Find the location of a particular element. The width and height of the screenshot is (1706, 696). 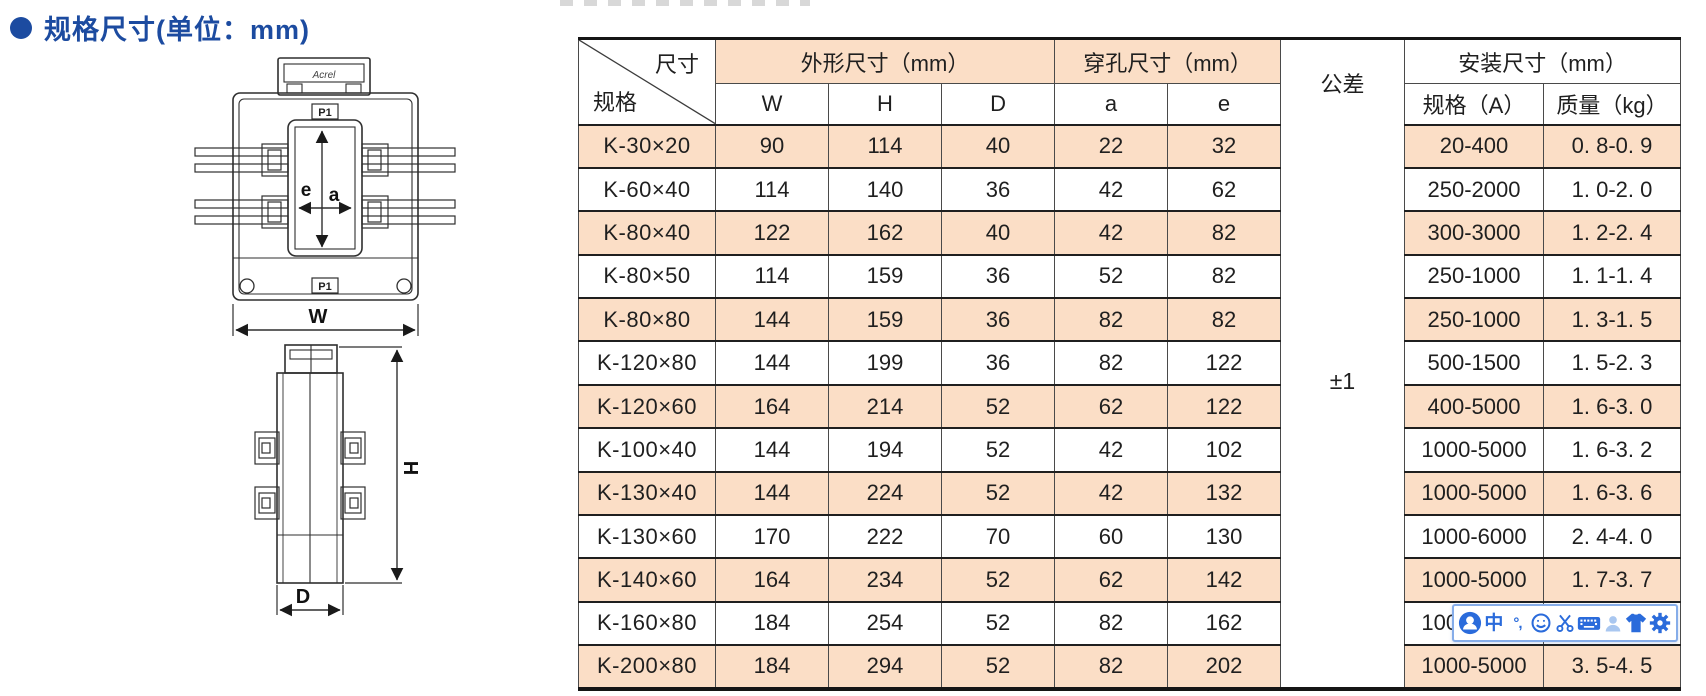

spec-cell: K-80×80 is located at coordinates (647, 320).